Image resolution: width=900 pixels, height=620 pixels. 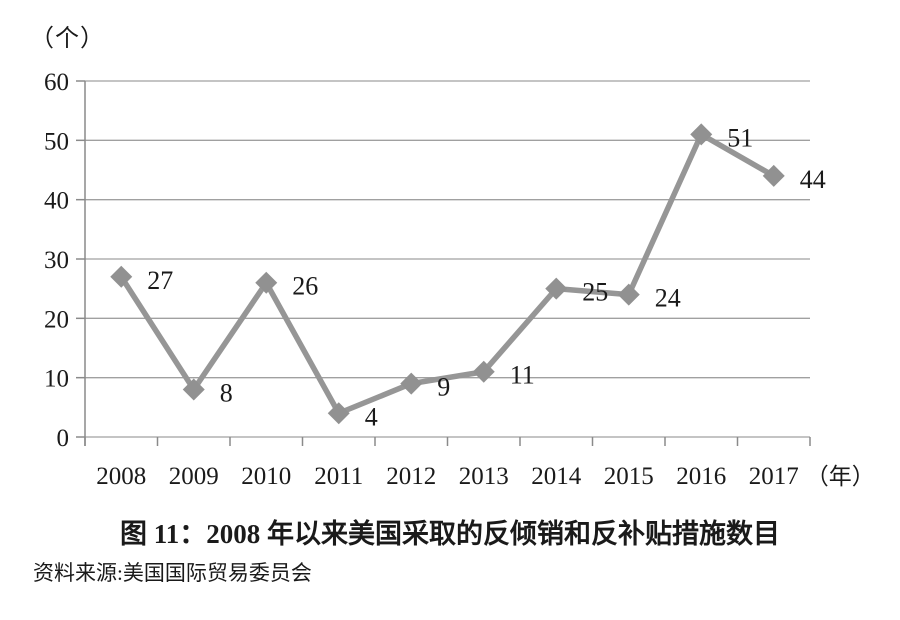 I want to click on x-tick-label: 2008, so click(x=121, y=476).